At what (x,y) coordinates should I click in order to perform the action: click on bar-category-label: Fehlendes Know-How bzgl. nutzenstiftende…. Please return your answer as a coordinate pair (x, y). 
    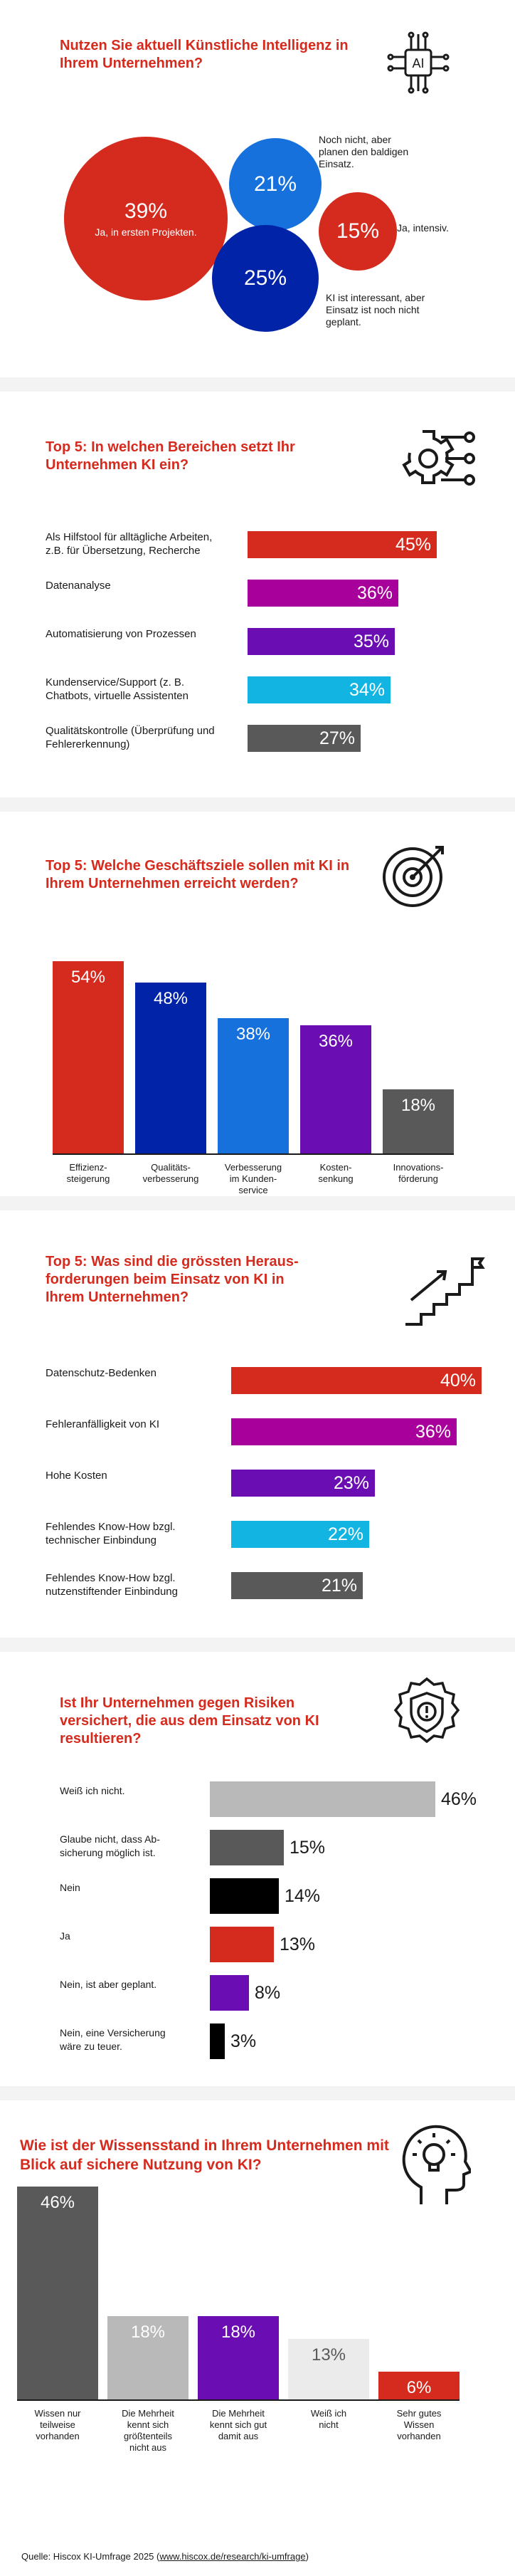
    Looking at the image, I should click on (112, 1585).